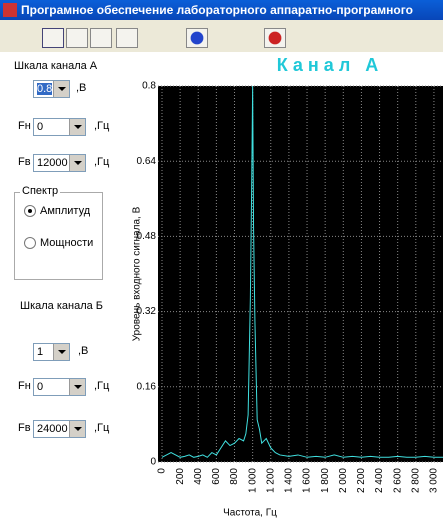 This screenshot has width=443, height=526. I want to click on chart-title: Канал А, so click(330, 65).